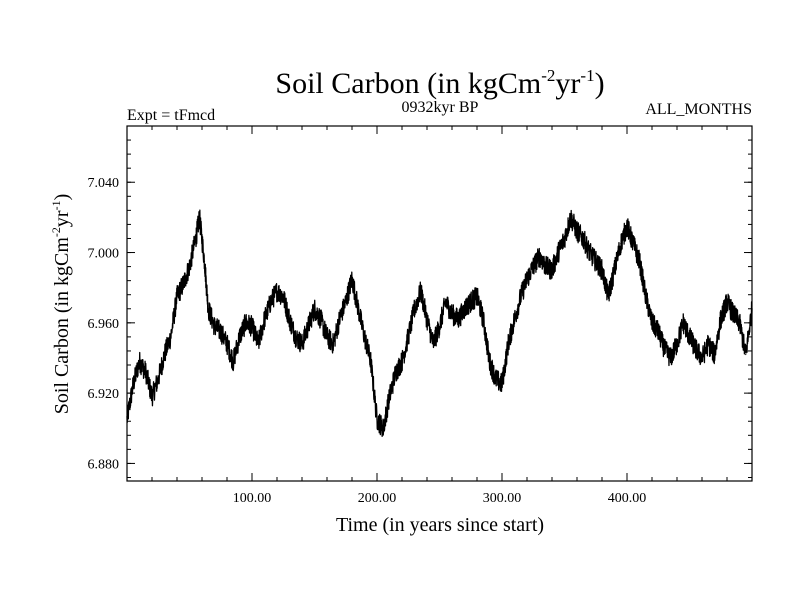 The width and height of the screenshot is (800, 600). I want to click on months-label: ALL_MONTHS, so click(698, 109).